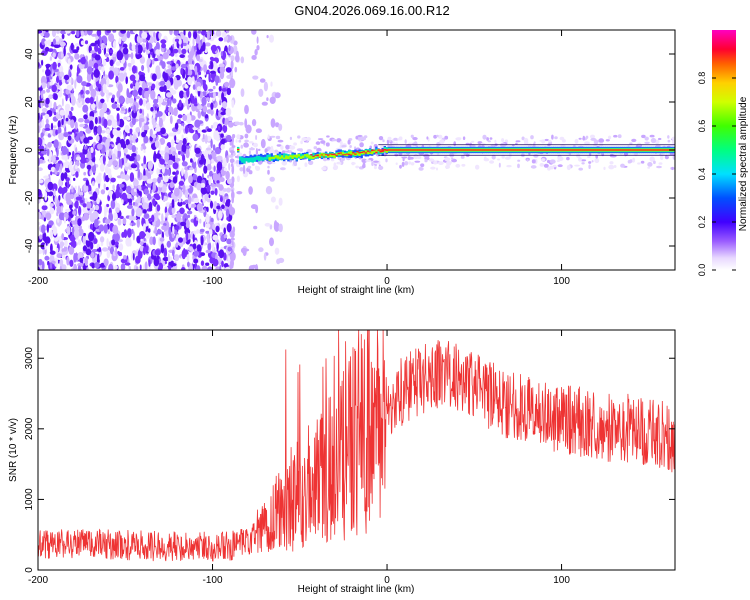 This screenshot has width=750, height=600. Describe the element at coordinates (561, 281) in the screenshot. I see `spectrogram-x-tick-label: 100` at that location.